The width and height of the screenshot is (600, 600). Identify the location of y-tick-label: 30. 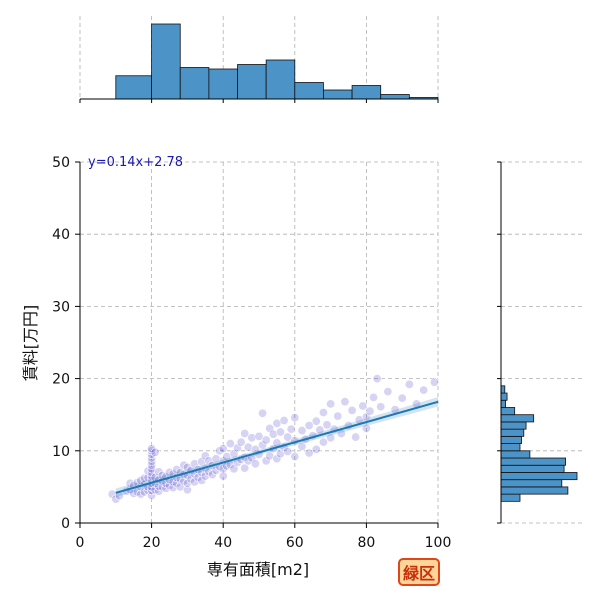
(61, 307).